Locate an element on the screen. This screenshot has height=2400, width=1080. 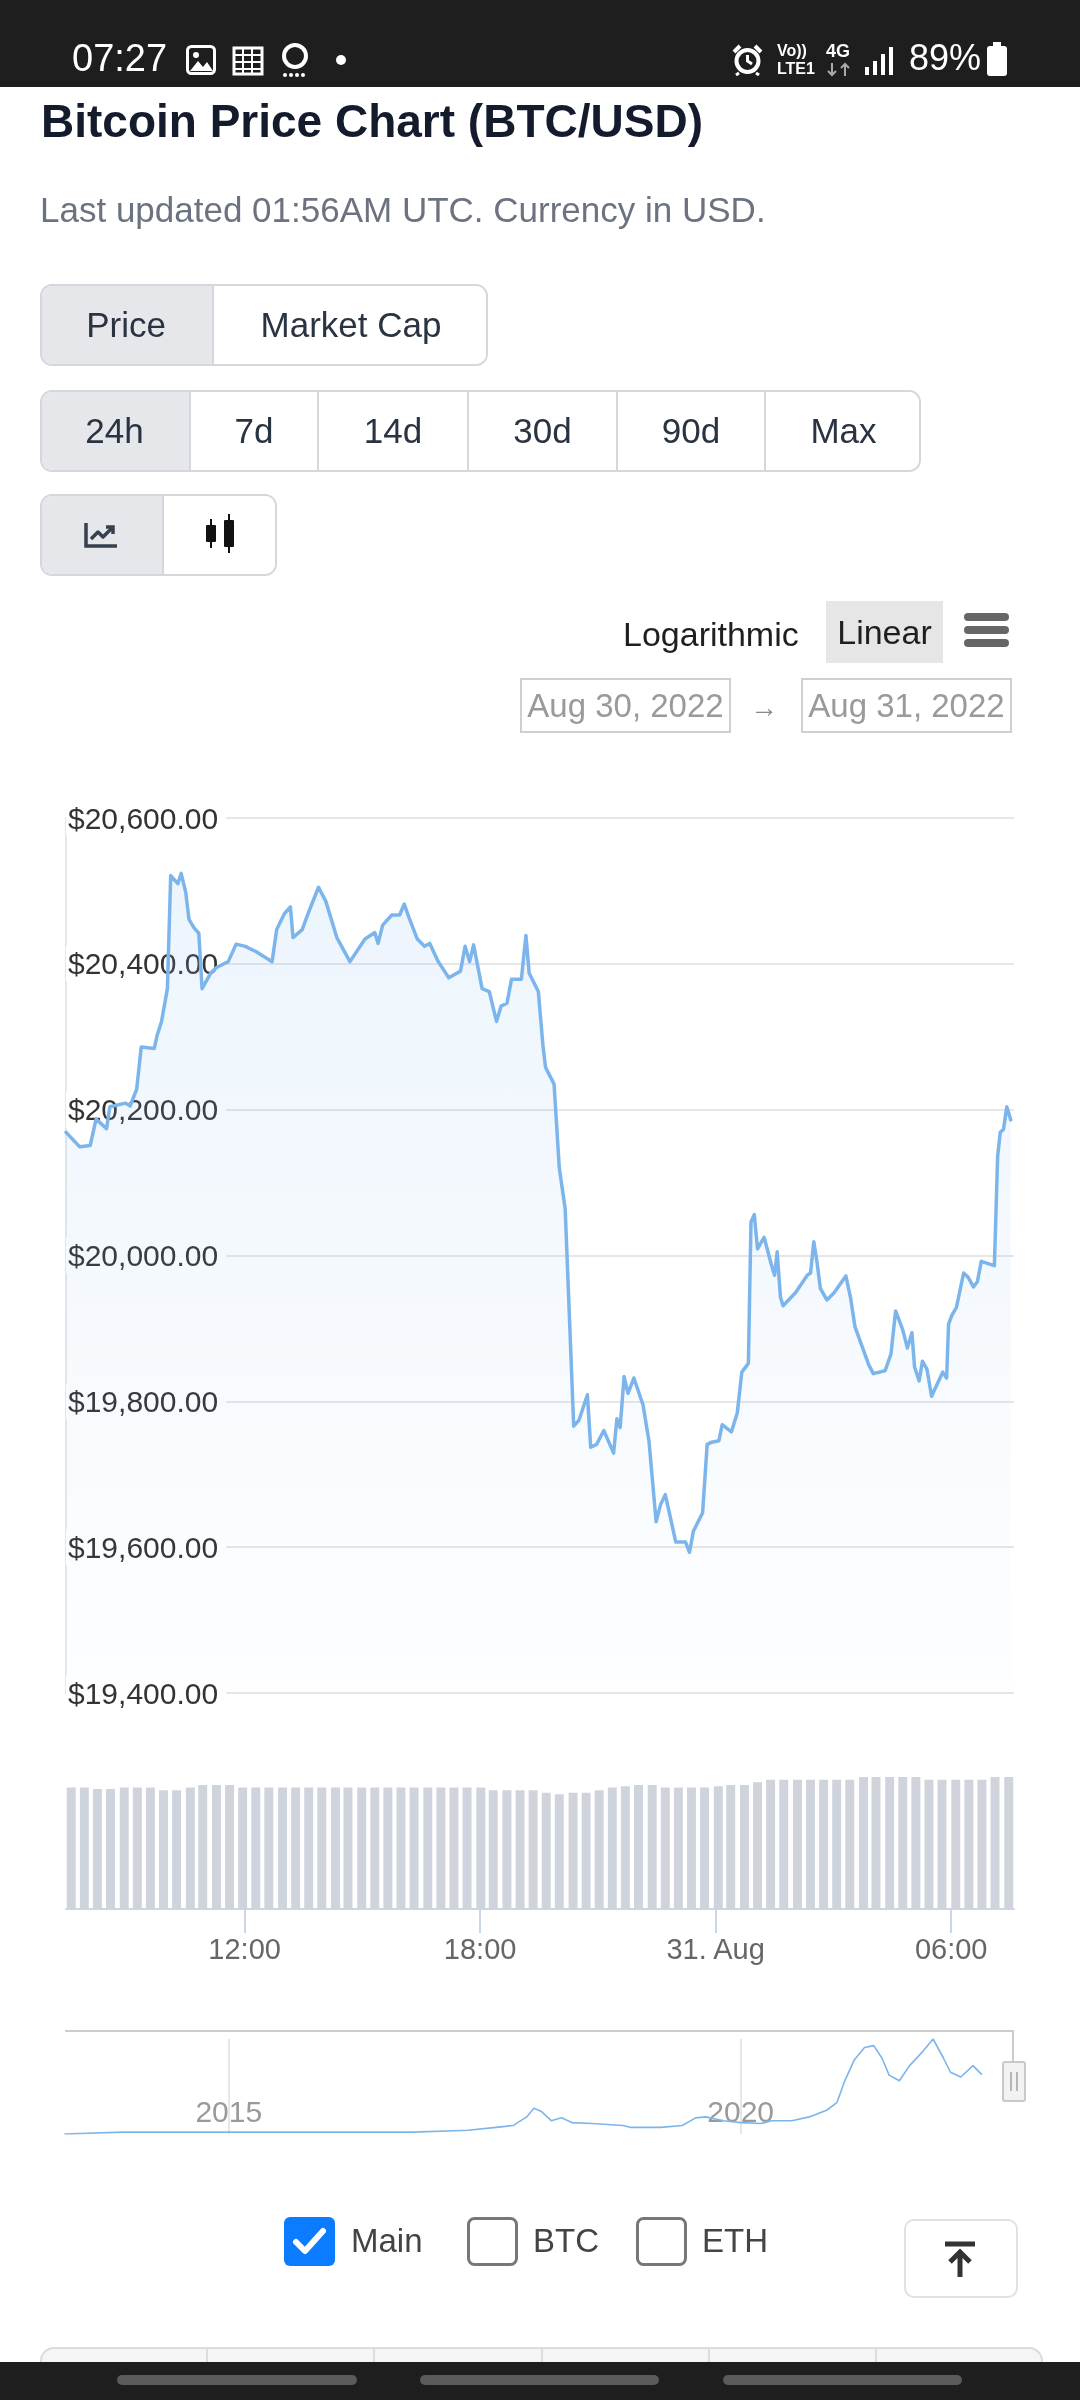
text: BTC is located at coordinates (566, 2241).